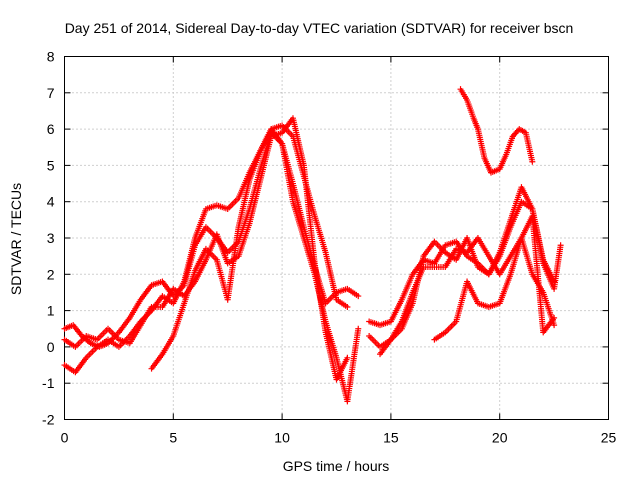 This screenshot has width=640, height=480. Describe the element at coordinates (51, 311) in the screenshot. I see `y-tick-label: 1` at that location.